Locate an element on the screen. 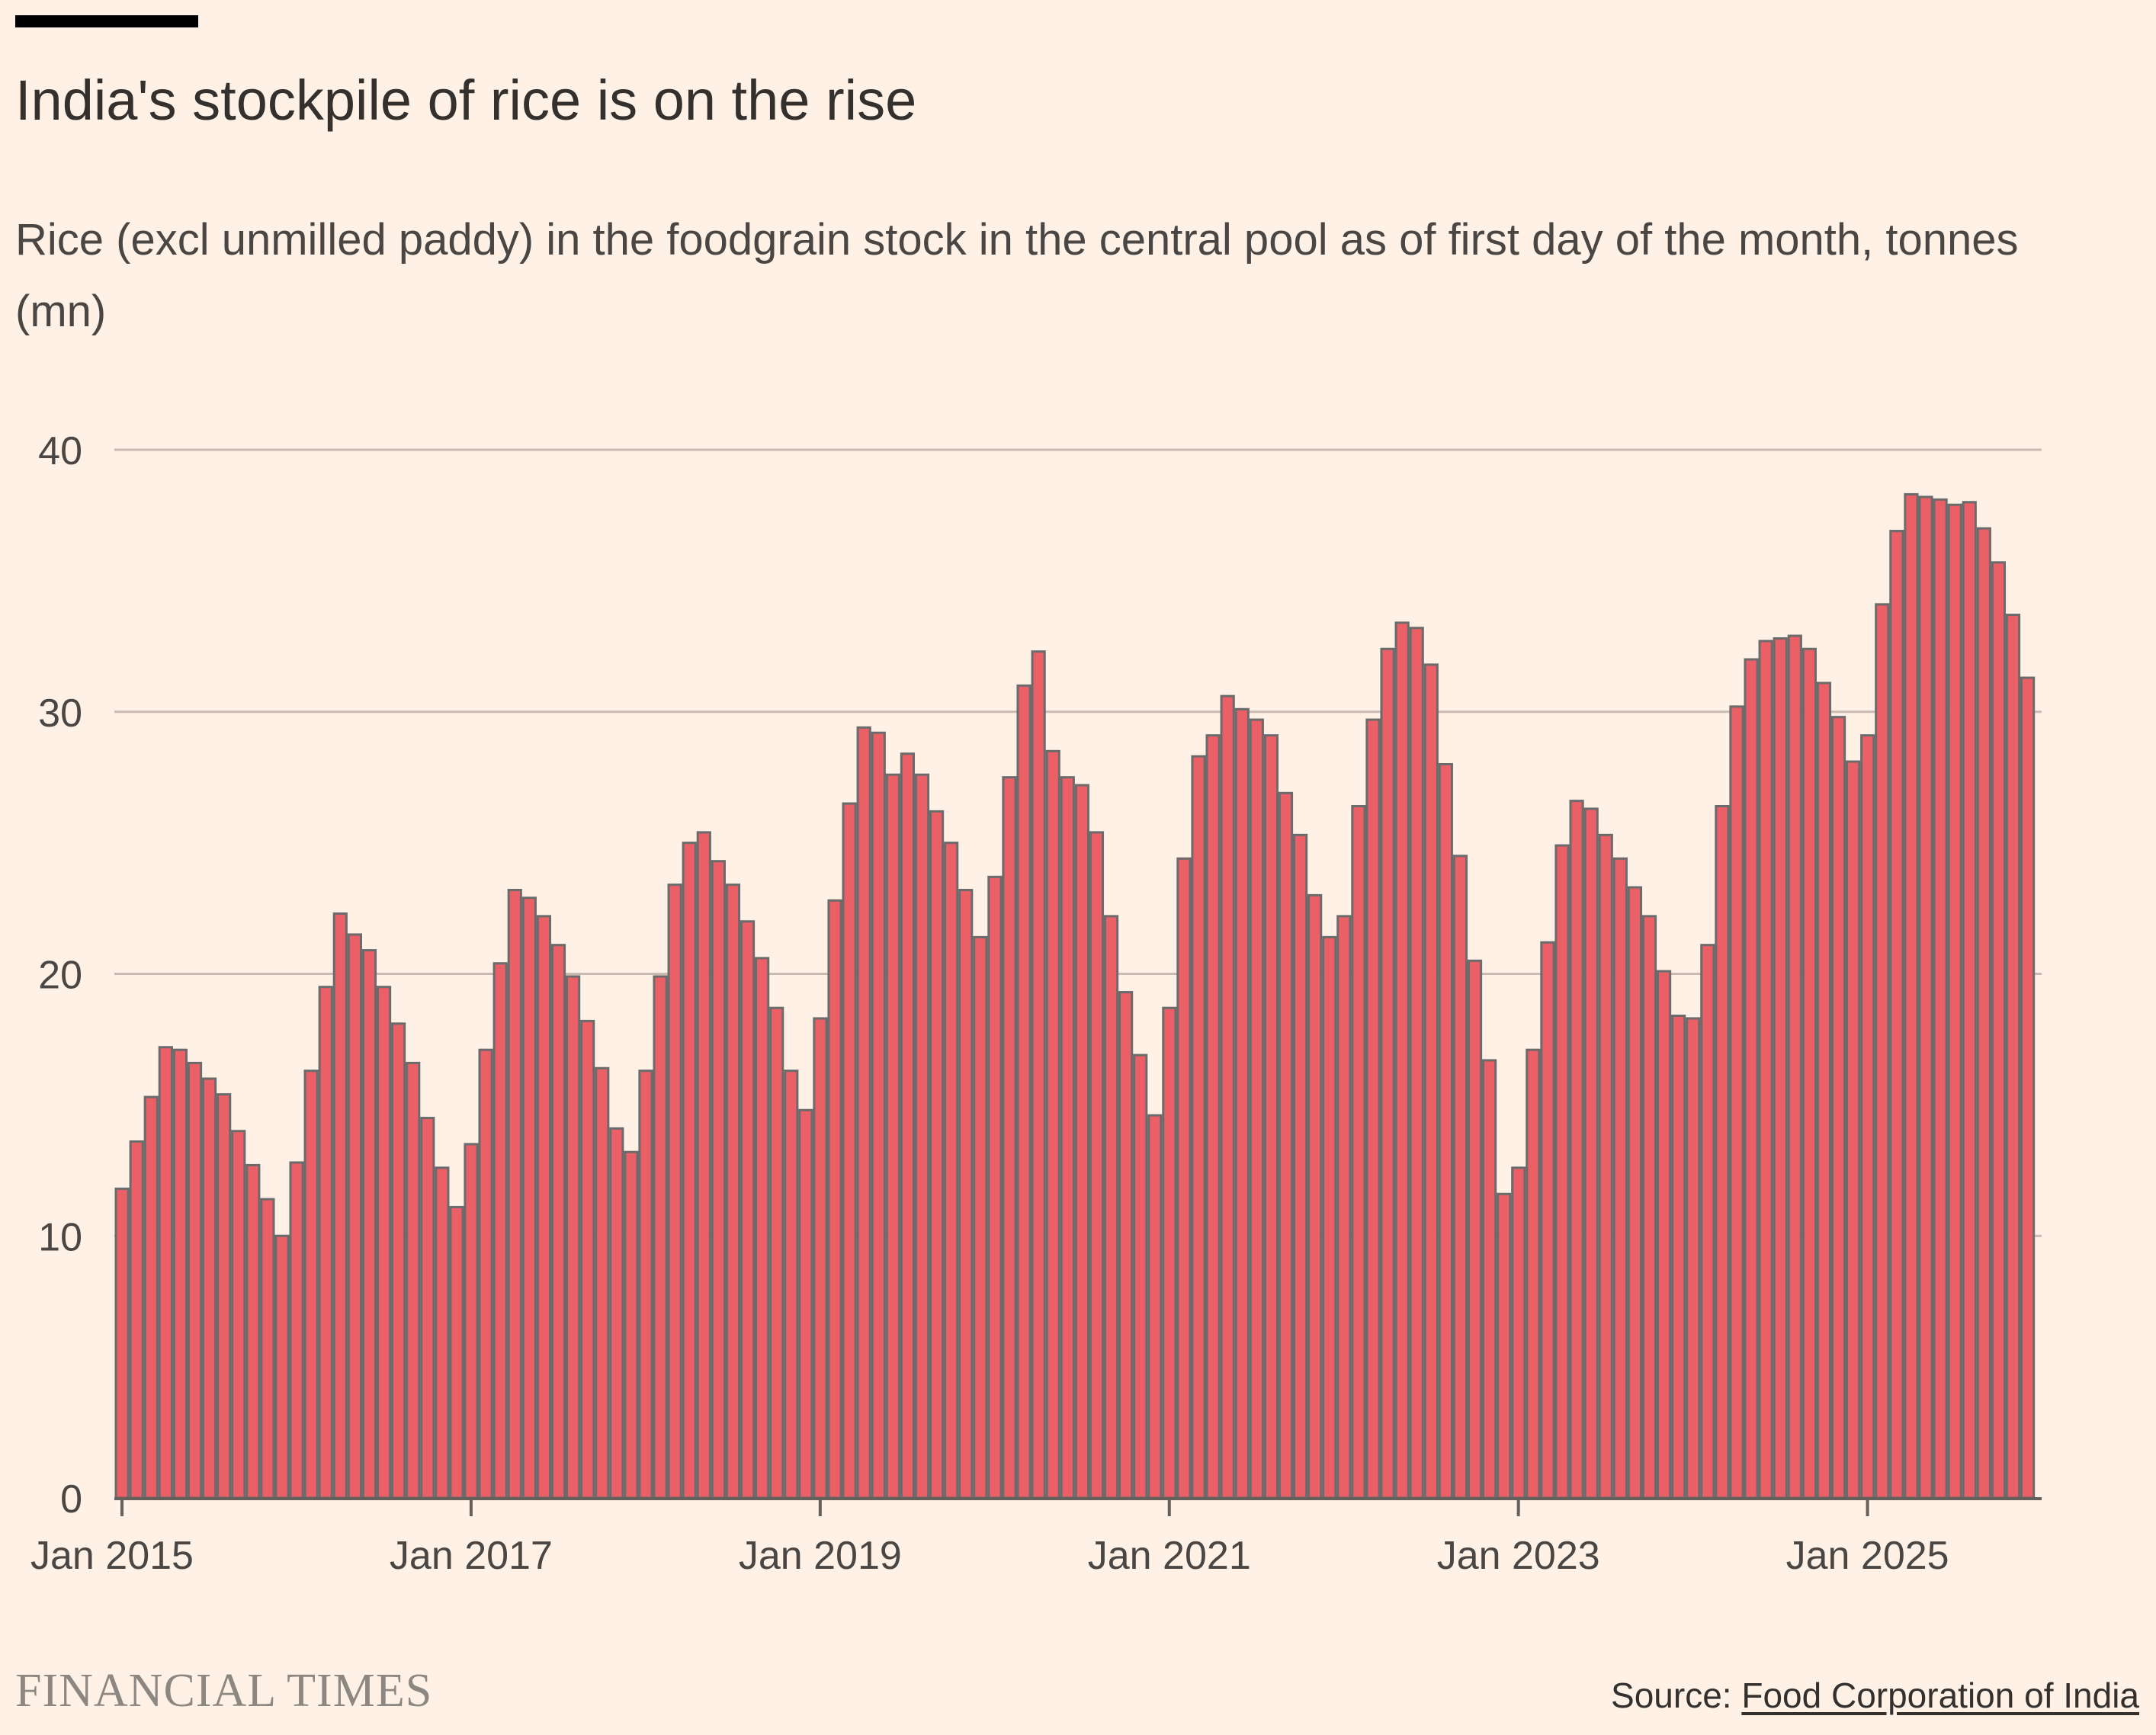 This screenshot has height=1735, width=2156. y-tick-label: 20 is located at coordinates (60, 976).